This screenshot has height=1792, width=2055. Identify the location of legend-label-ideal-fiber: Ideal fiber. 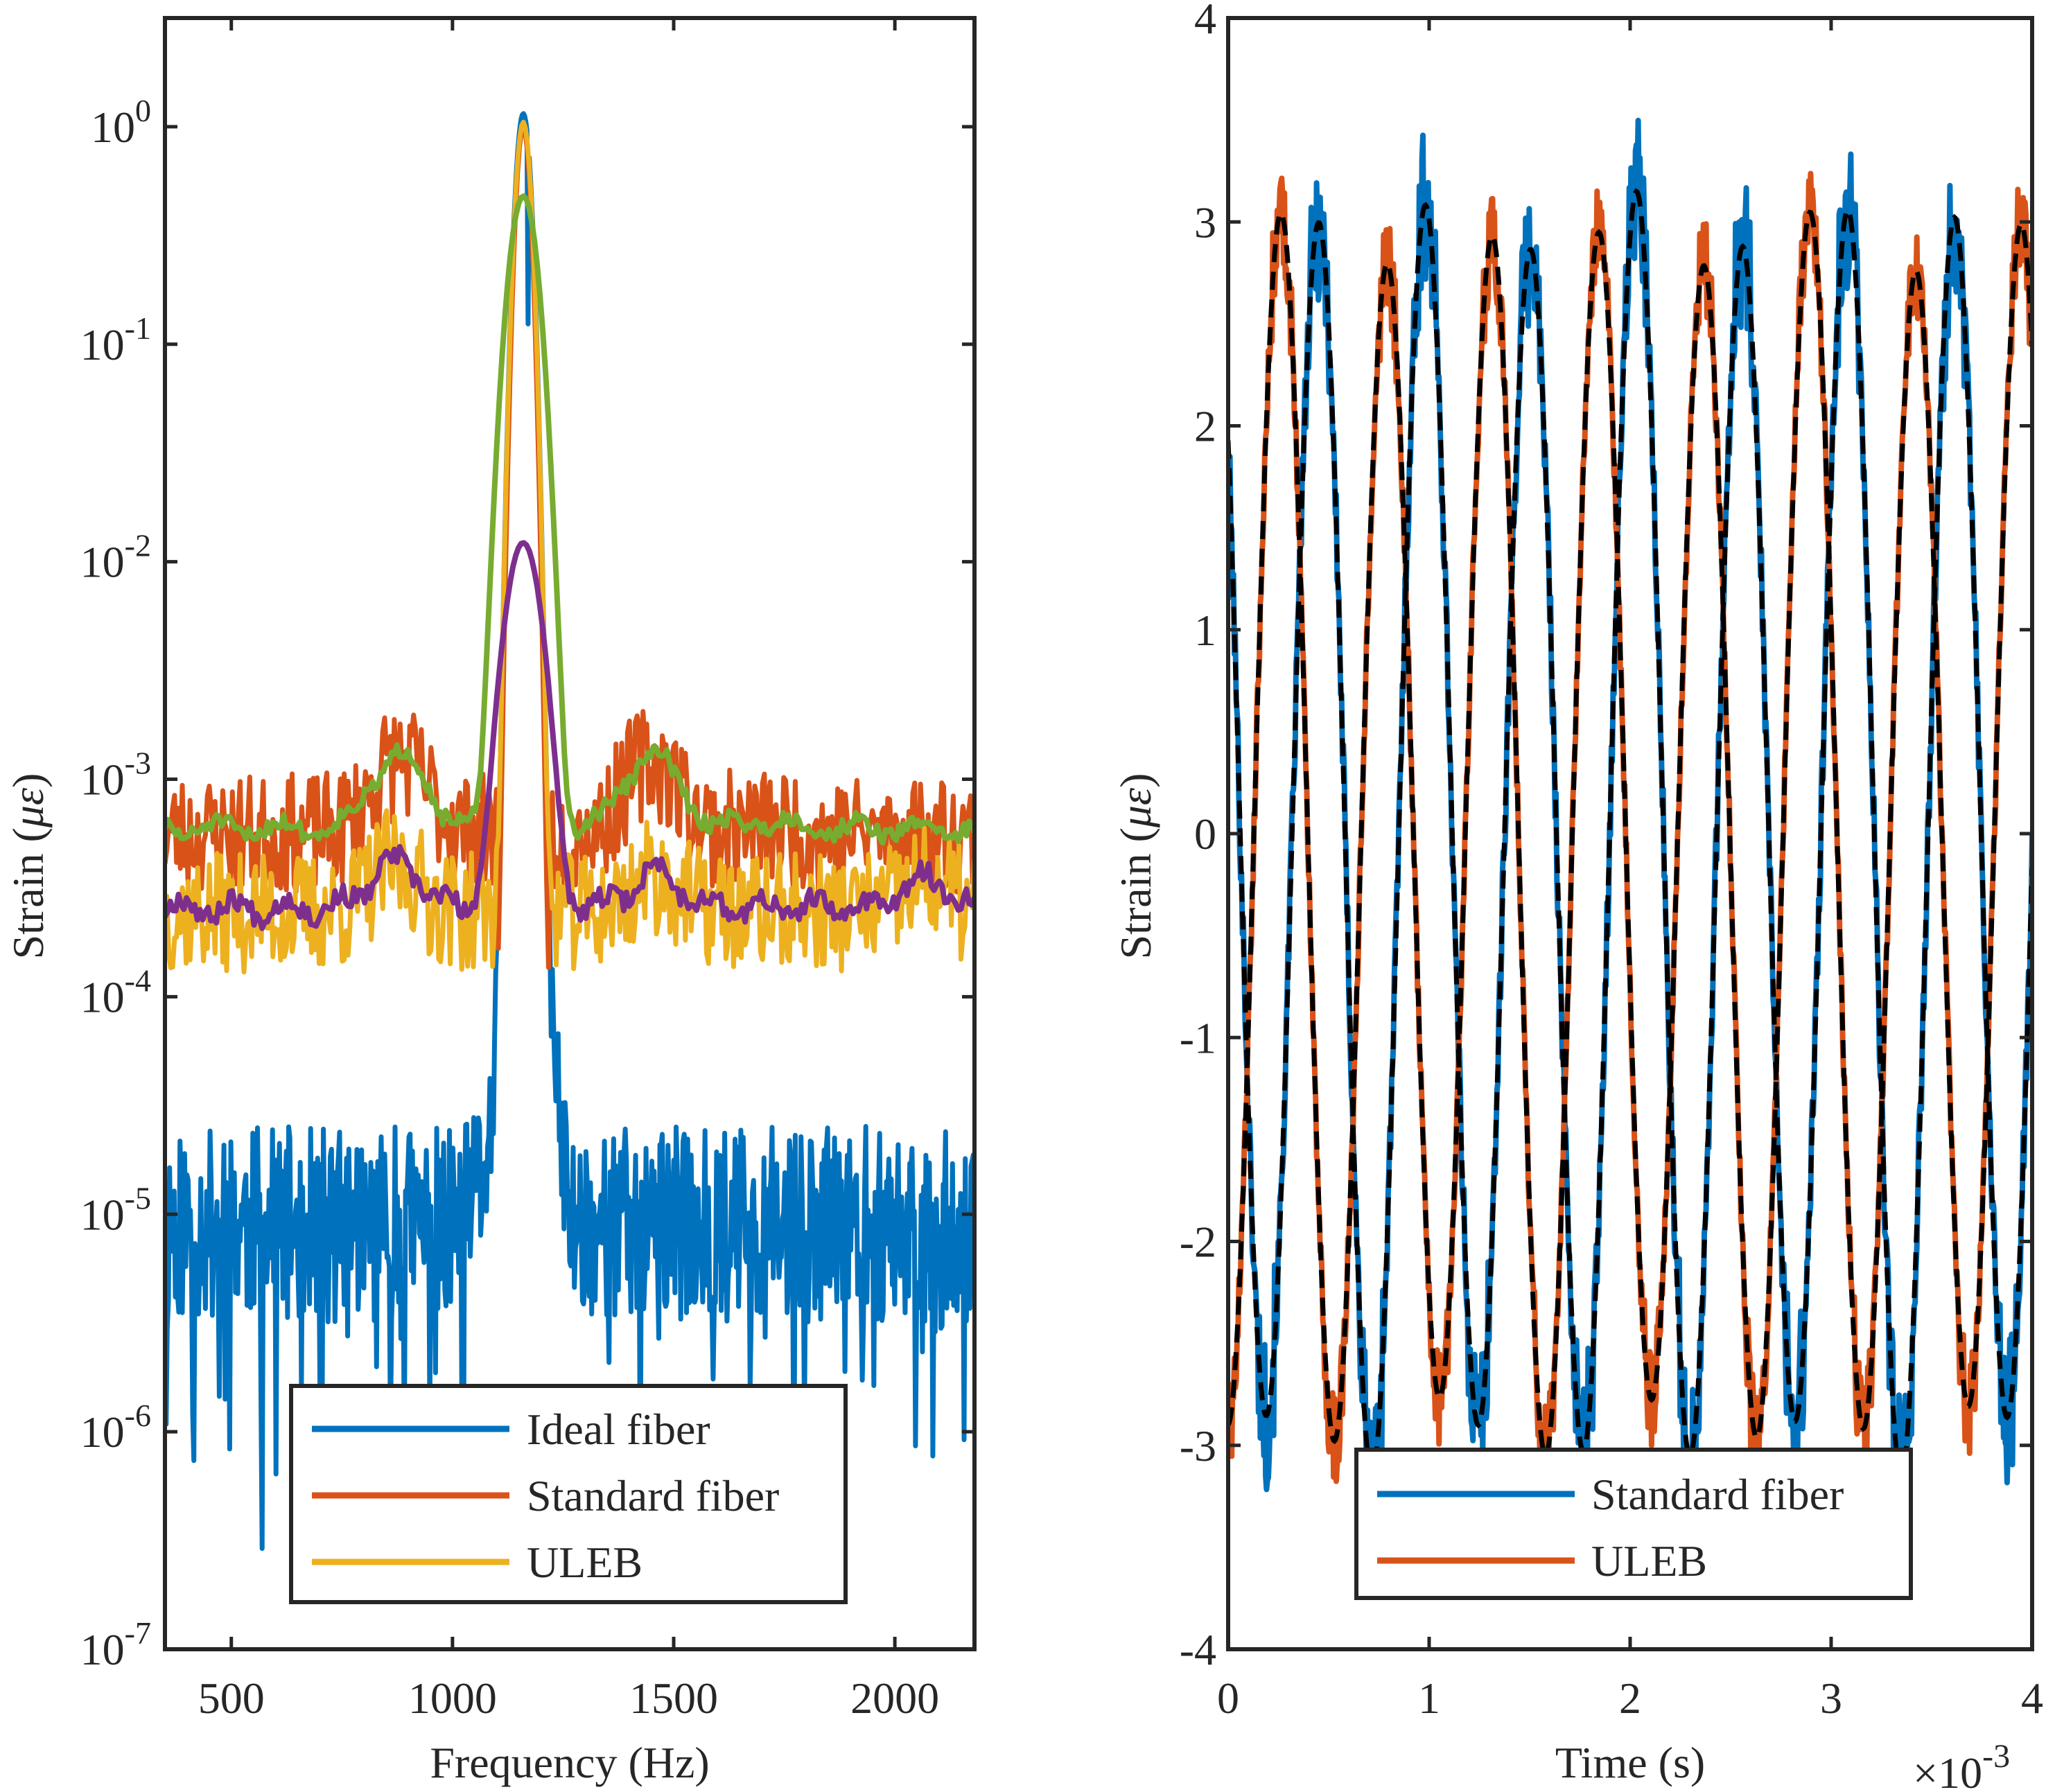
(618, 1429).